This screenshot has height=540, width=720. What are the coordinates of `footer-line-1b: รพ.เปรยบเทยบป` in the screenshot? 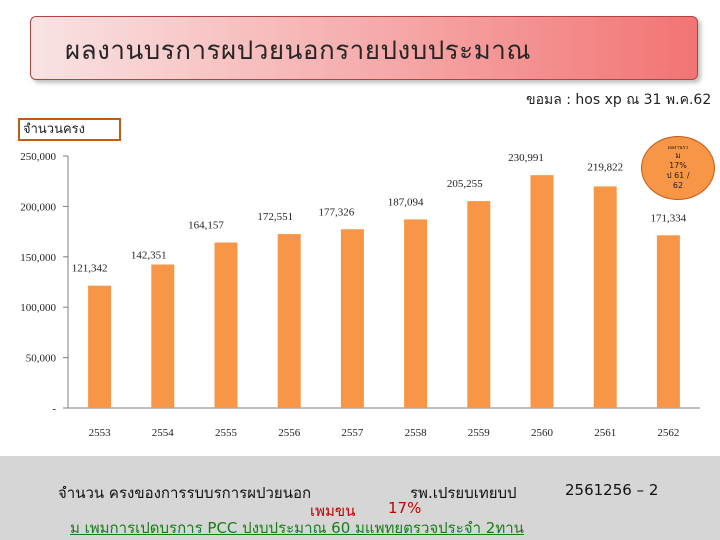 It's located at (463, 493).